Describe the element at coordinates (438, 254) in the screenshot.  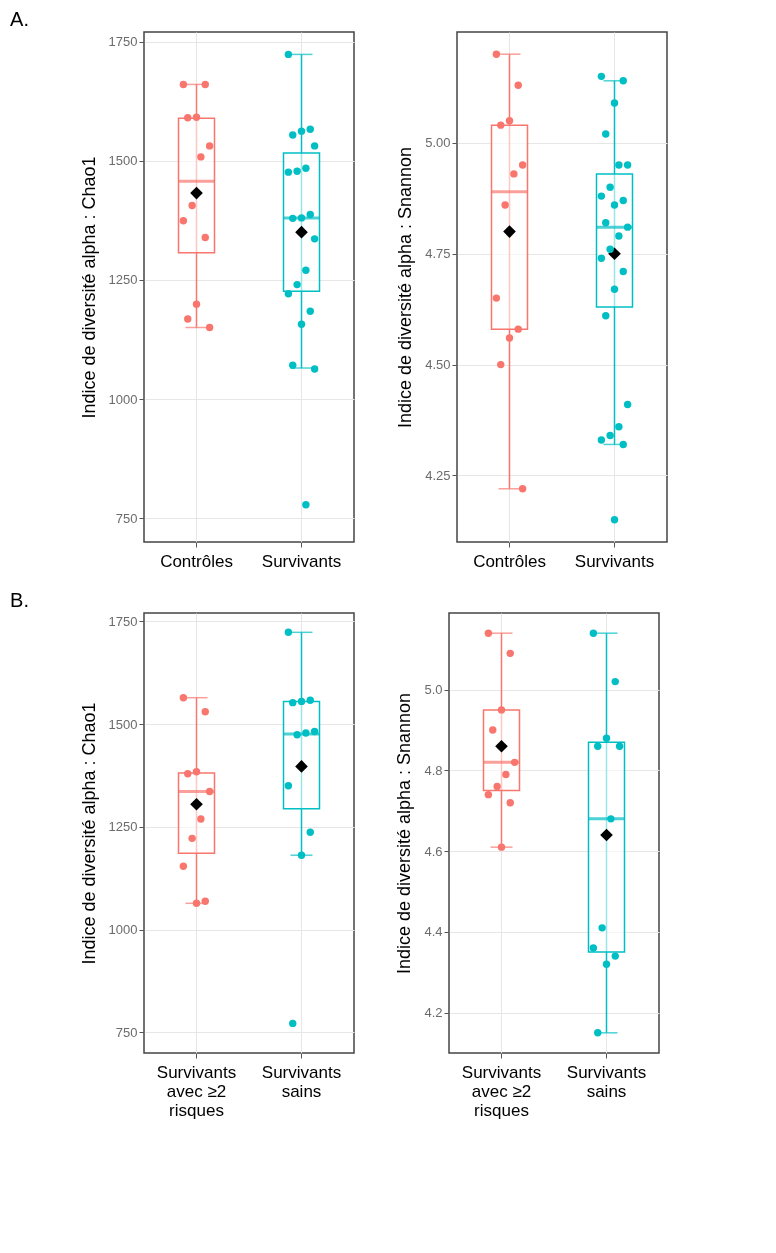
I see `y-tick-label: 4.75` at that location.